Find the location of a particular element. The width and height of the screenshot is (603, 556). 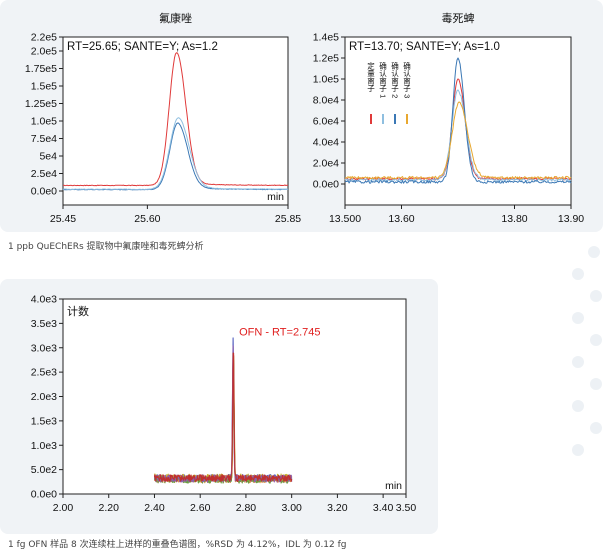

x-tick-label: 25.85 is located at coordinates (288, 219).